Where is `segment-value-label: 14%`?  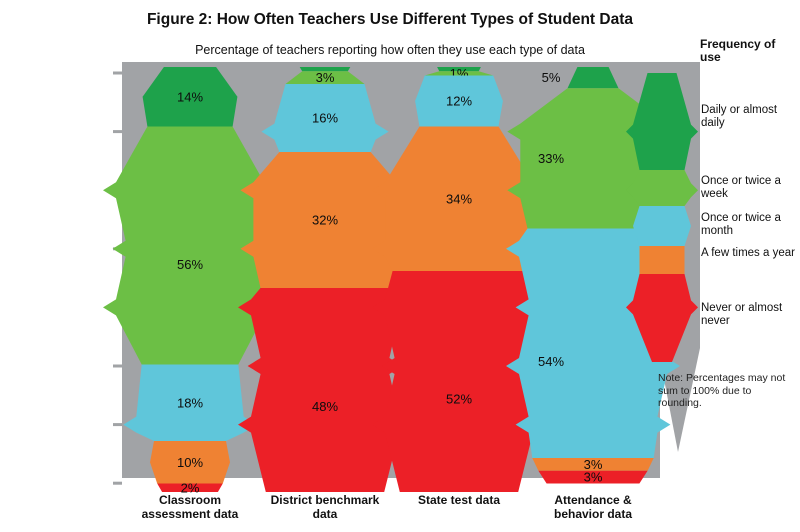 segment-value-label: 14% is located at coordinates (190, 96).